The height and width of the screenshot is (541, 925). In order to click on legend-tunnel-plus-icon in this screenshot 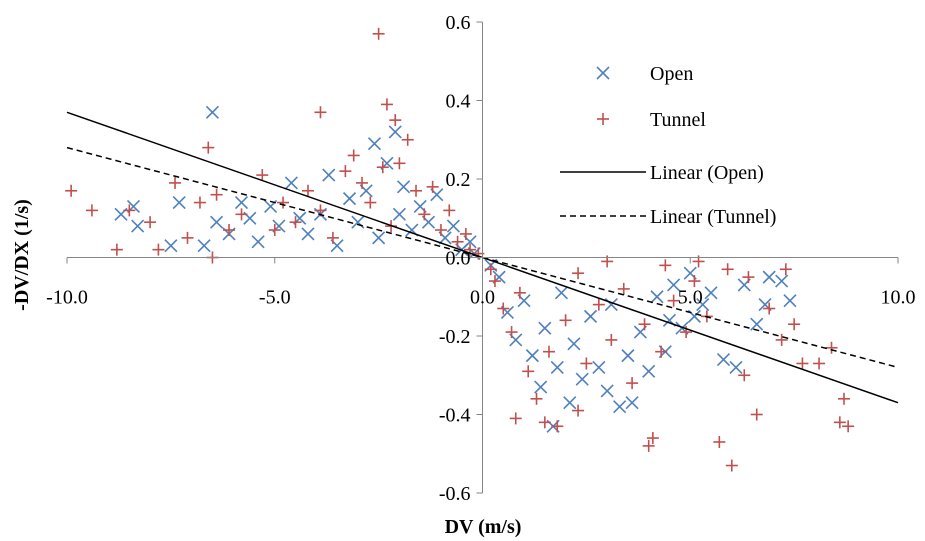, I will do `click(603, 119)`.